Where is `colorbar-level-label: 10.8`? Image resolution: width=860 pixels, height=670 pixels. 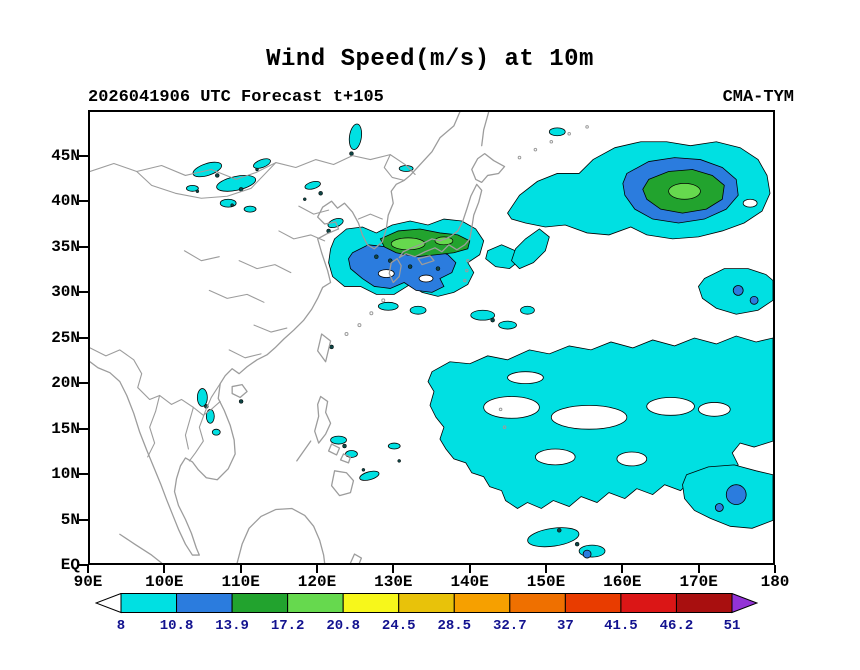
colorbar-level-label: 10.8 is located at coordinates (177, 626).